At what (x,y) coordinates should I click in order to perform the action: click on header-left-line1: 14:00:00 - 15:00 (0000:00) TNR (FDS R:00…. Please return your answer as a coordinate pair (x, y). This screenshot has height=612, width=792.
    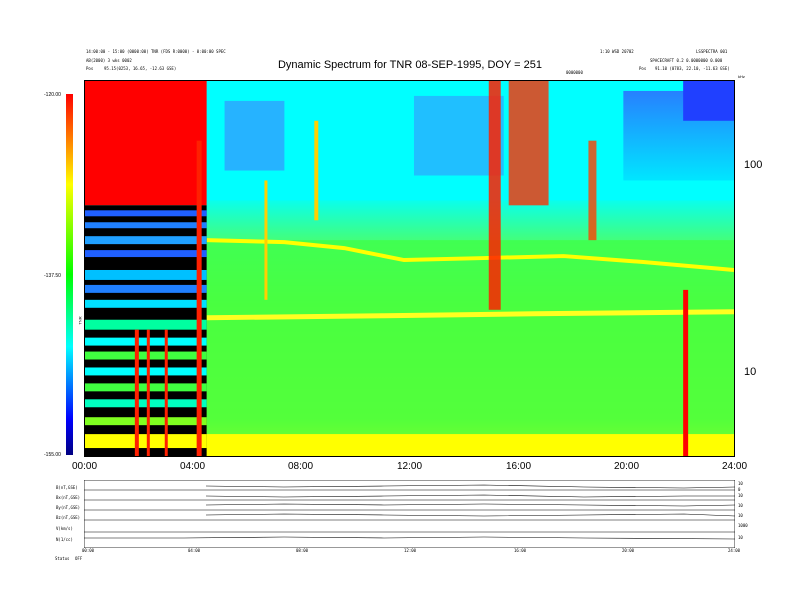
    Looking at the image, I should click on (156, 51).